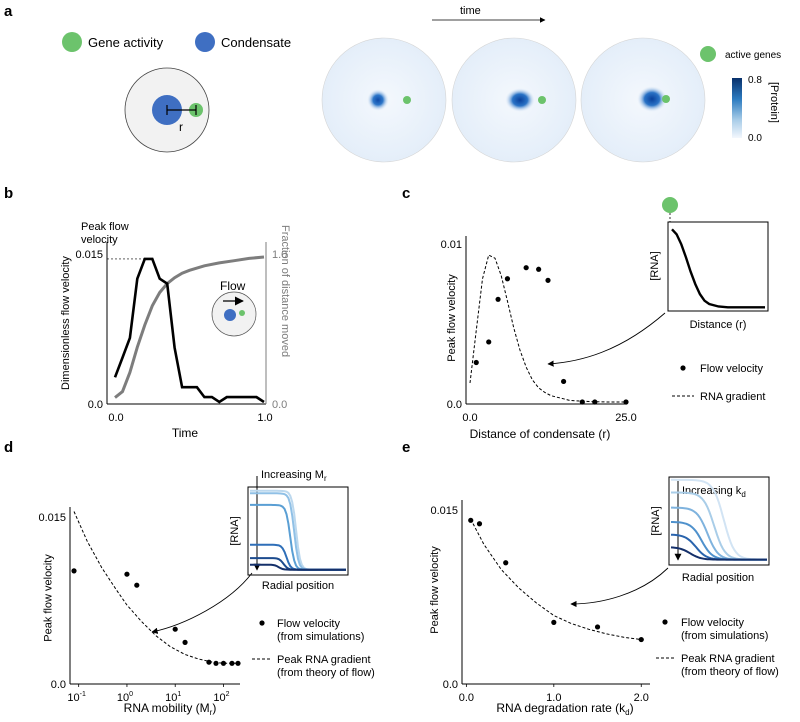 This screenshot has width=800, height=722. Describe the element at coordinates (279, 255) in the screenshot. I see `b-y2tick-1: 1.0` at that location.